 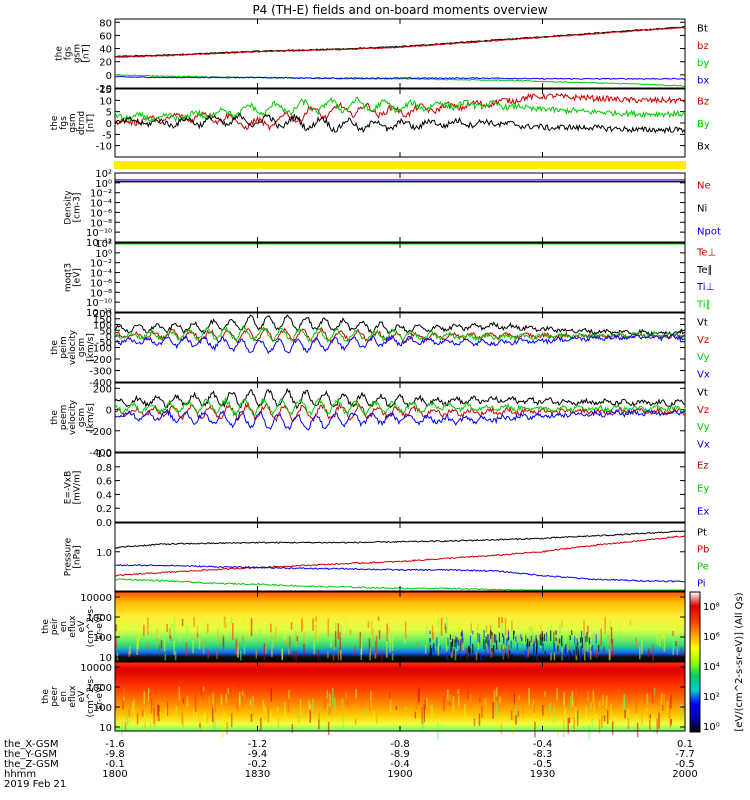 I want to click on y-tick-label: 0.6, so click(x=104, y=482).